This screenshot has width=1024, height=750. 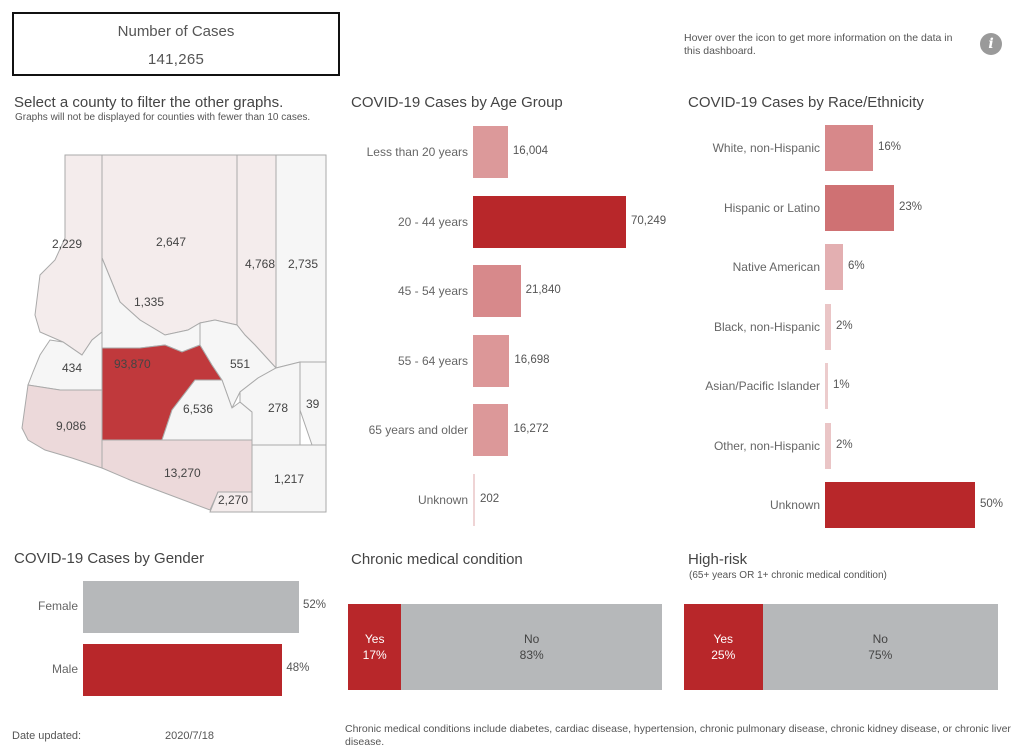 I want to click on county-label-maricopa: 93,870, so click(x=132, y=364).